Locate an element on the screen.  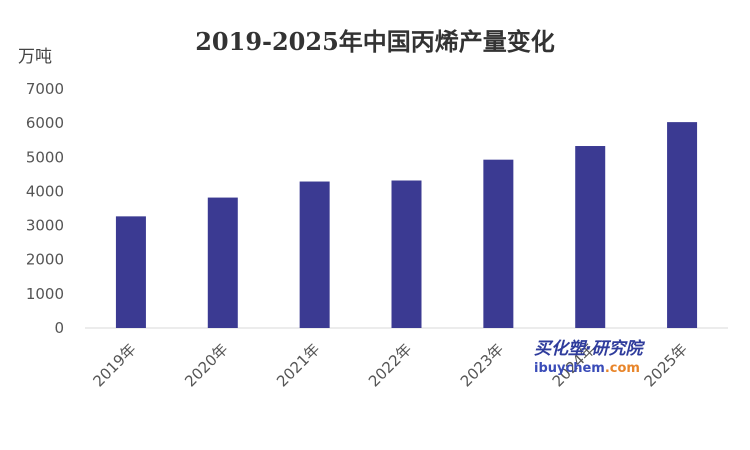
watermark-site-prefix: ibuychem is located at coordinates (569, 368).